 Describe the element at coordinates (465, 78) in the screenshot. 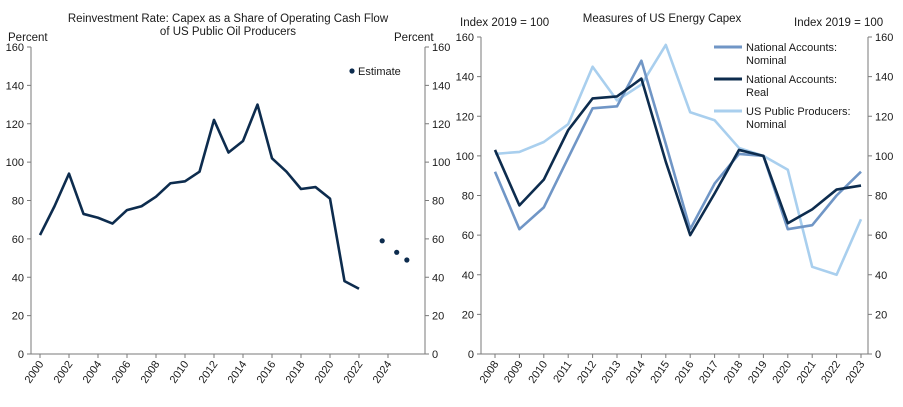

I see `right-chart-ytick-label-left: 140` at that location.